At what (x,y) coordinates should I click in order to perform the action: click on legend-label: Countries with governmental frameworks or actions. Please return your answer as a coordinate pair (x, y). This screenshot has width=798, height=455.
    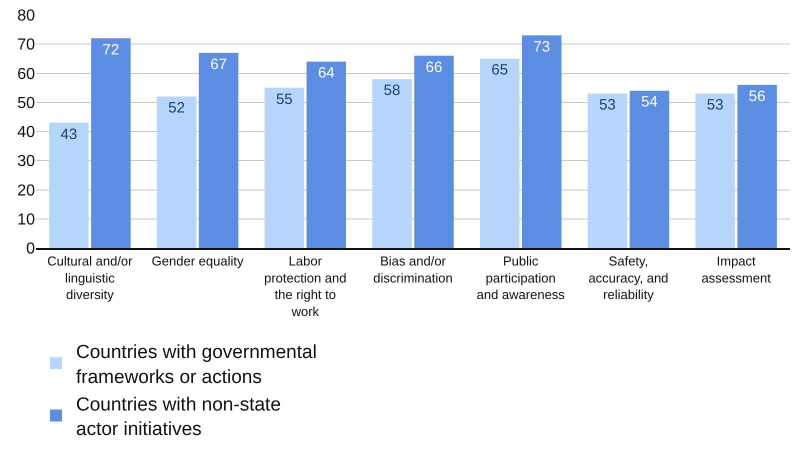
    Looking at the image, I should click on (196, 365).